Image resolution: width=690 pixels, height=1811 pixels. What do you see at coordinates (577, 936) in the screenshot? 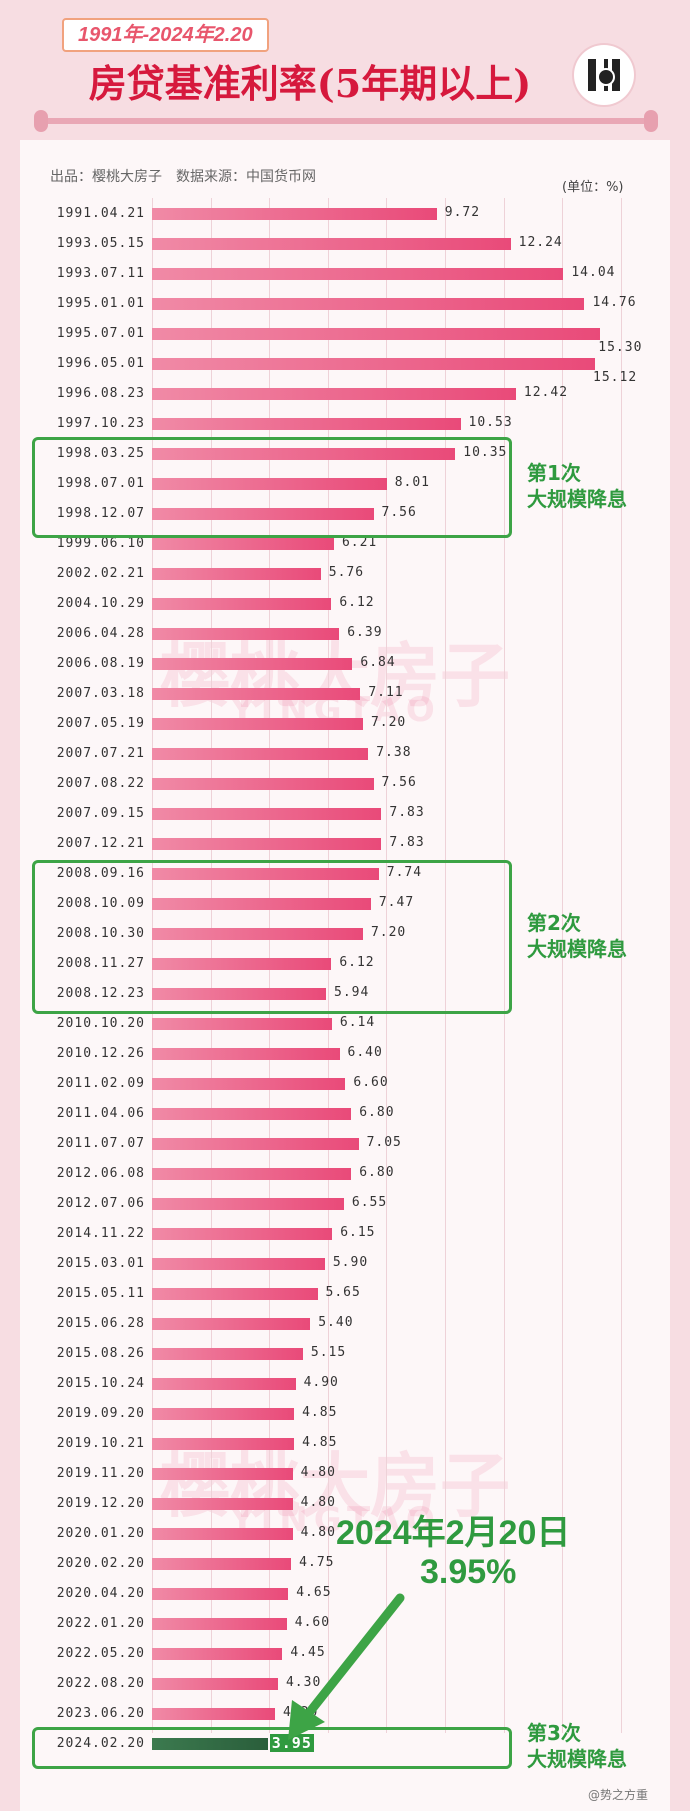
I see `group-label-2: 第2次 大规模降息` at bounding box center [577, 936].